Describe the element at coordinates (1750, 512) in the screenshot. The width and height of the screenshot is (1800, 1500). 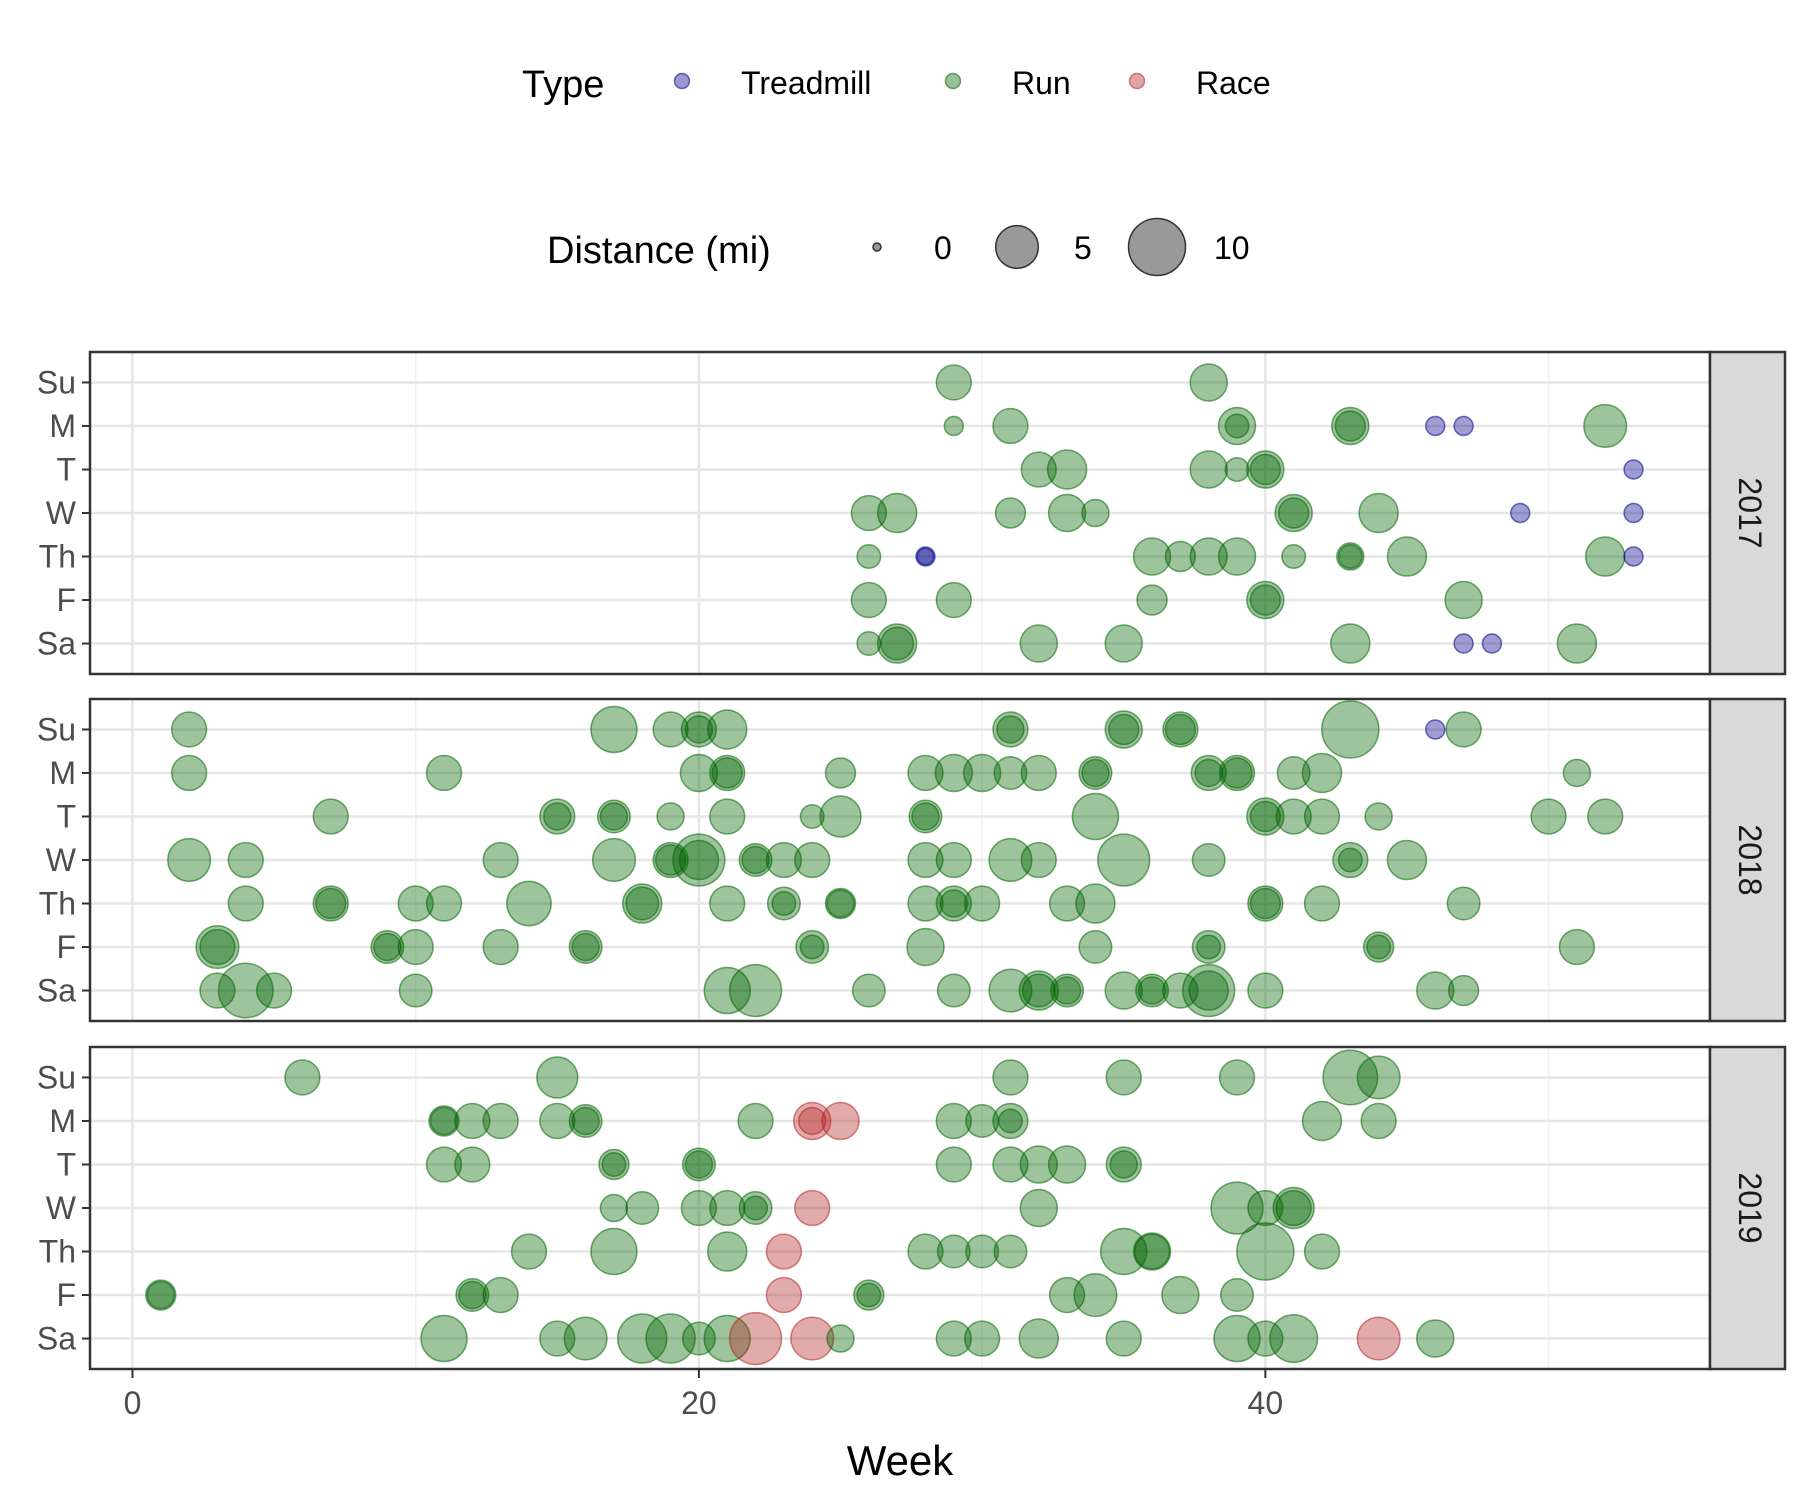
I see `facet-strip-label-2017: 2017` at that location.